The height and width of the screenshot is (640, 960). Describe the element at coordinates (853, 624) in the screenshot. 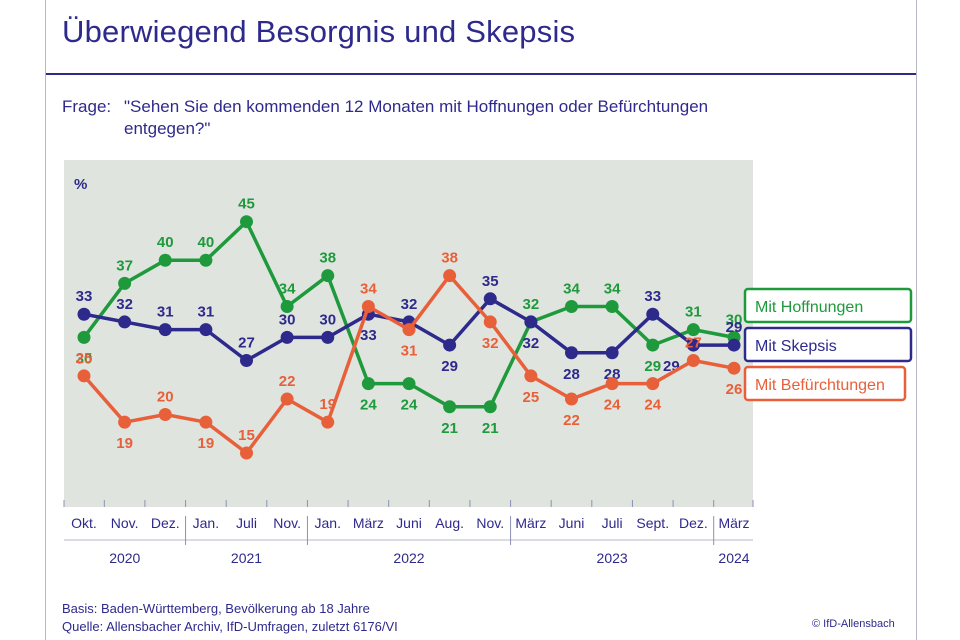

I see `copyright: © IfD-Allensbach` at that location.